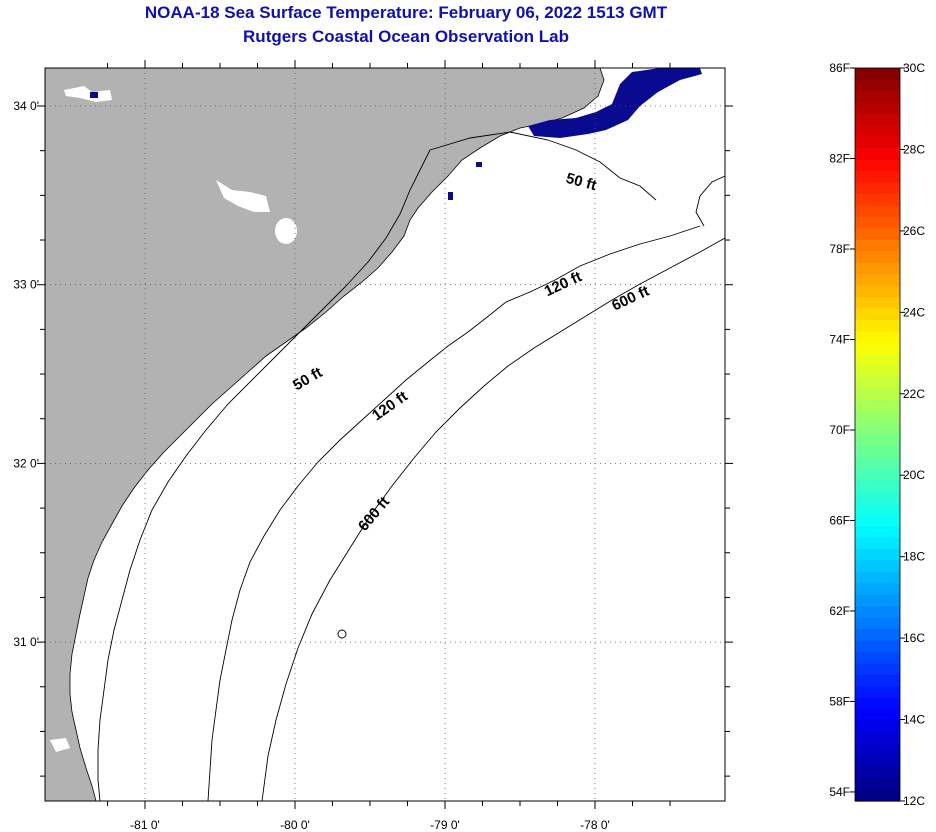 This screenshot has width=936, height=832. Describe the element at coordinates (914, 801) in the screenshot. I see `celsius-label: 12C` at that location.